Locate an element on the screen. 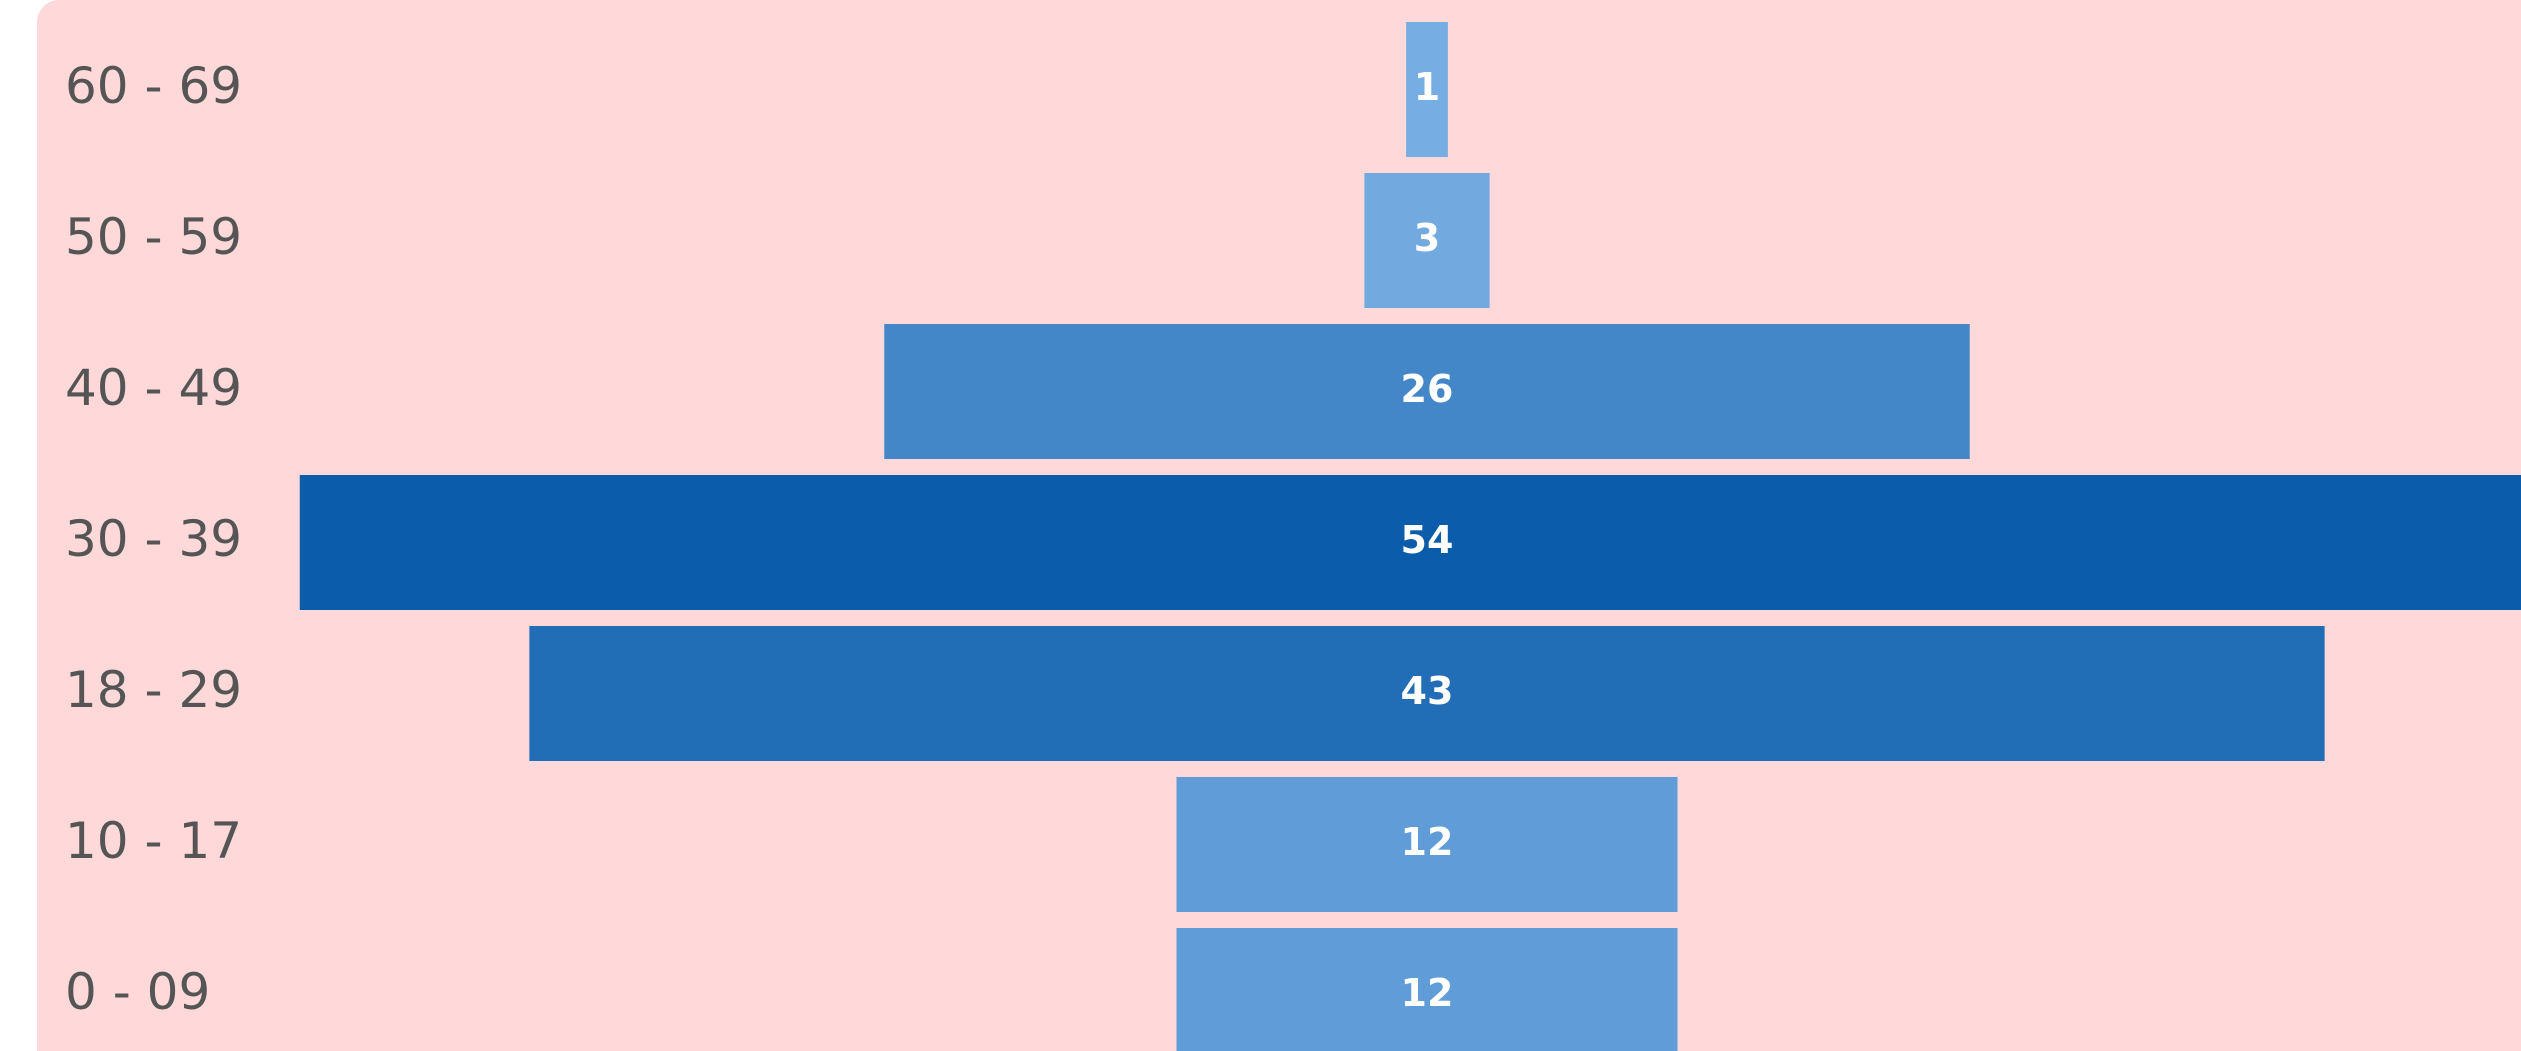  category-label: 10 - 17 is located at coordinates (153, 841).